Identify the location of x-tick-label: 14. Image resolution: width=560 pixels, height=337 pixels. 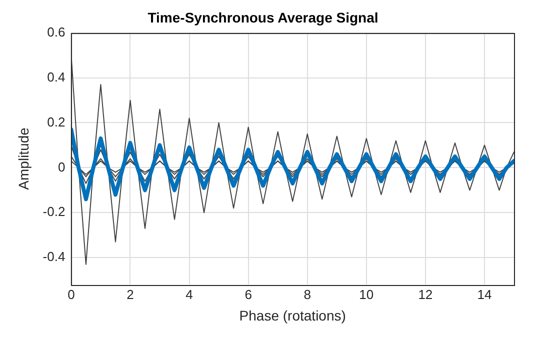
(484, 294).